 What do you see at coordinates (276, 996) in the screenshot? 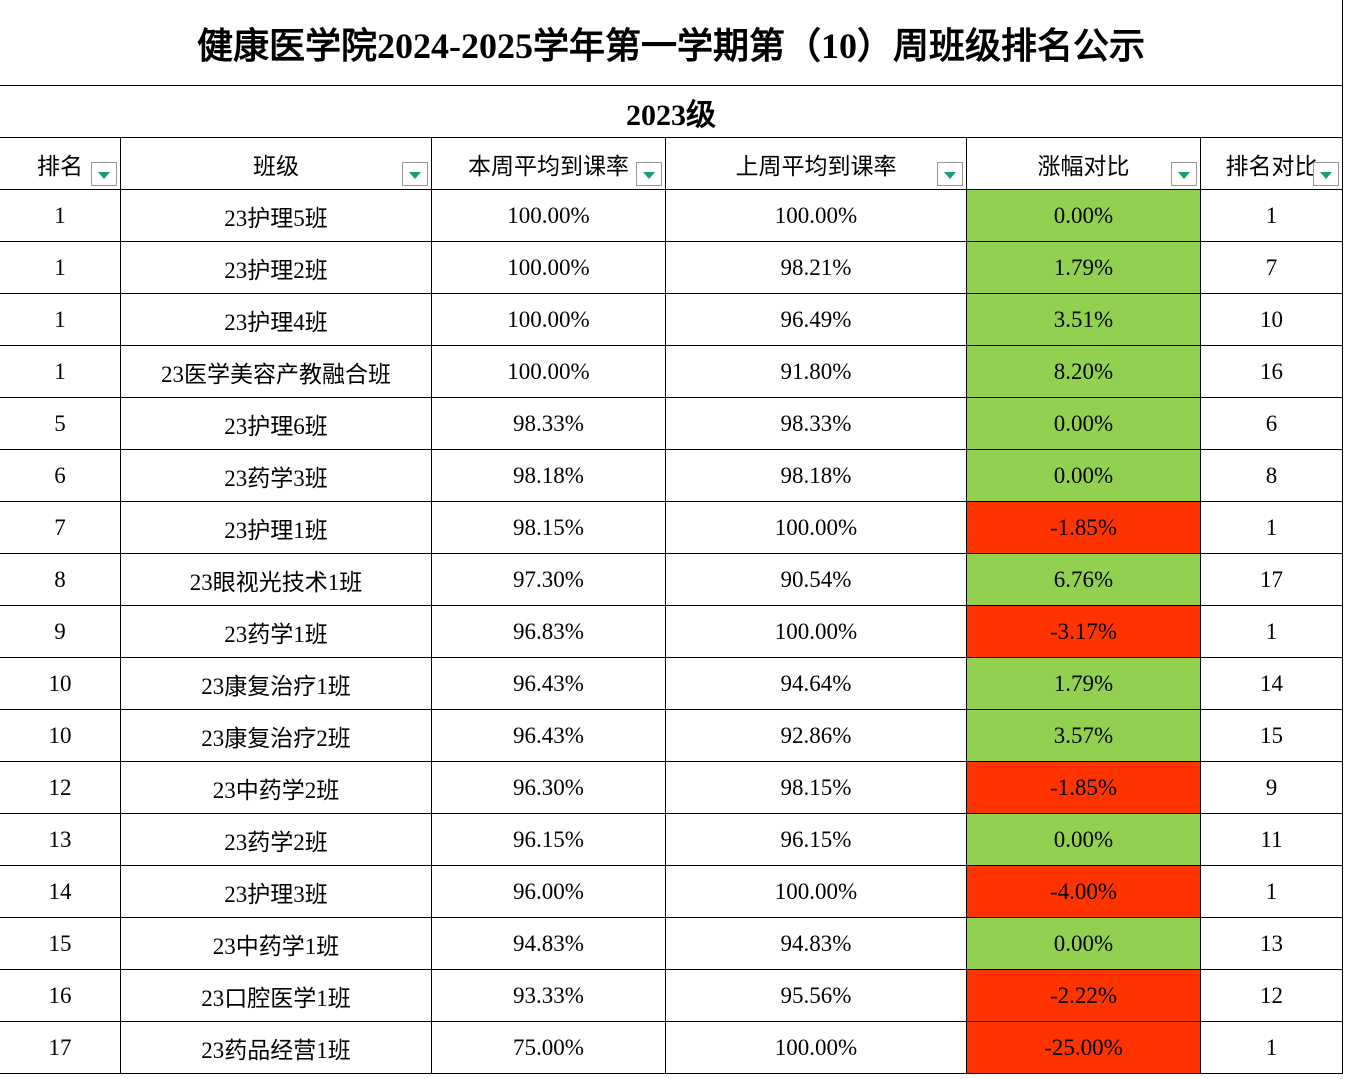
I see `table-cell: 23口腔医学1班` at bounding box center [276, 996].